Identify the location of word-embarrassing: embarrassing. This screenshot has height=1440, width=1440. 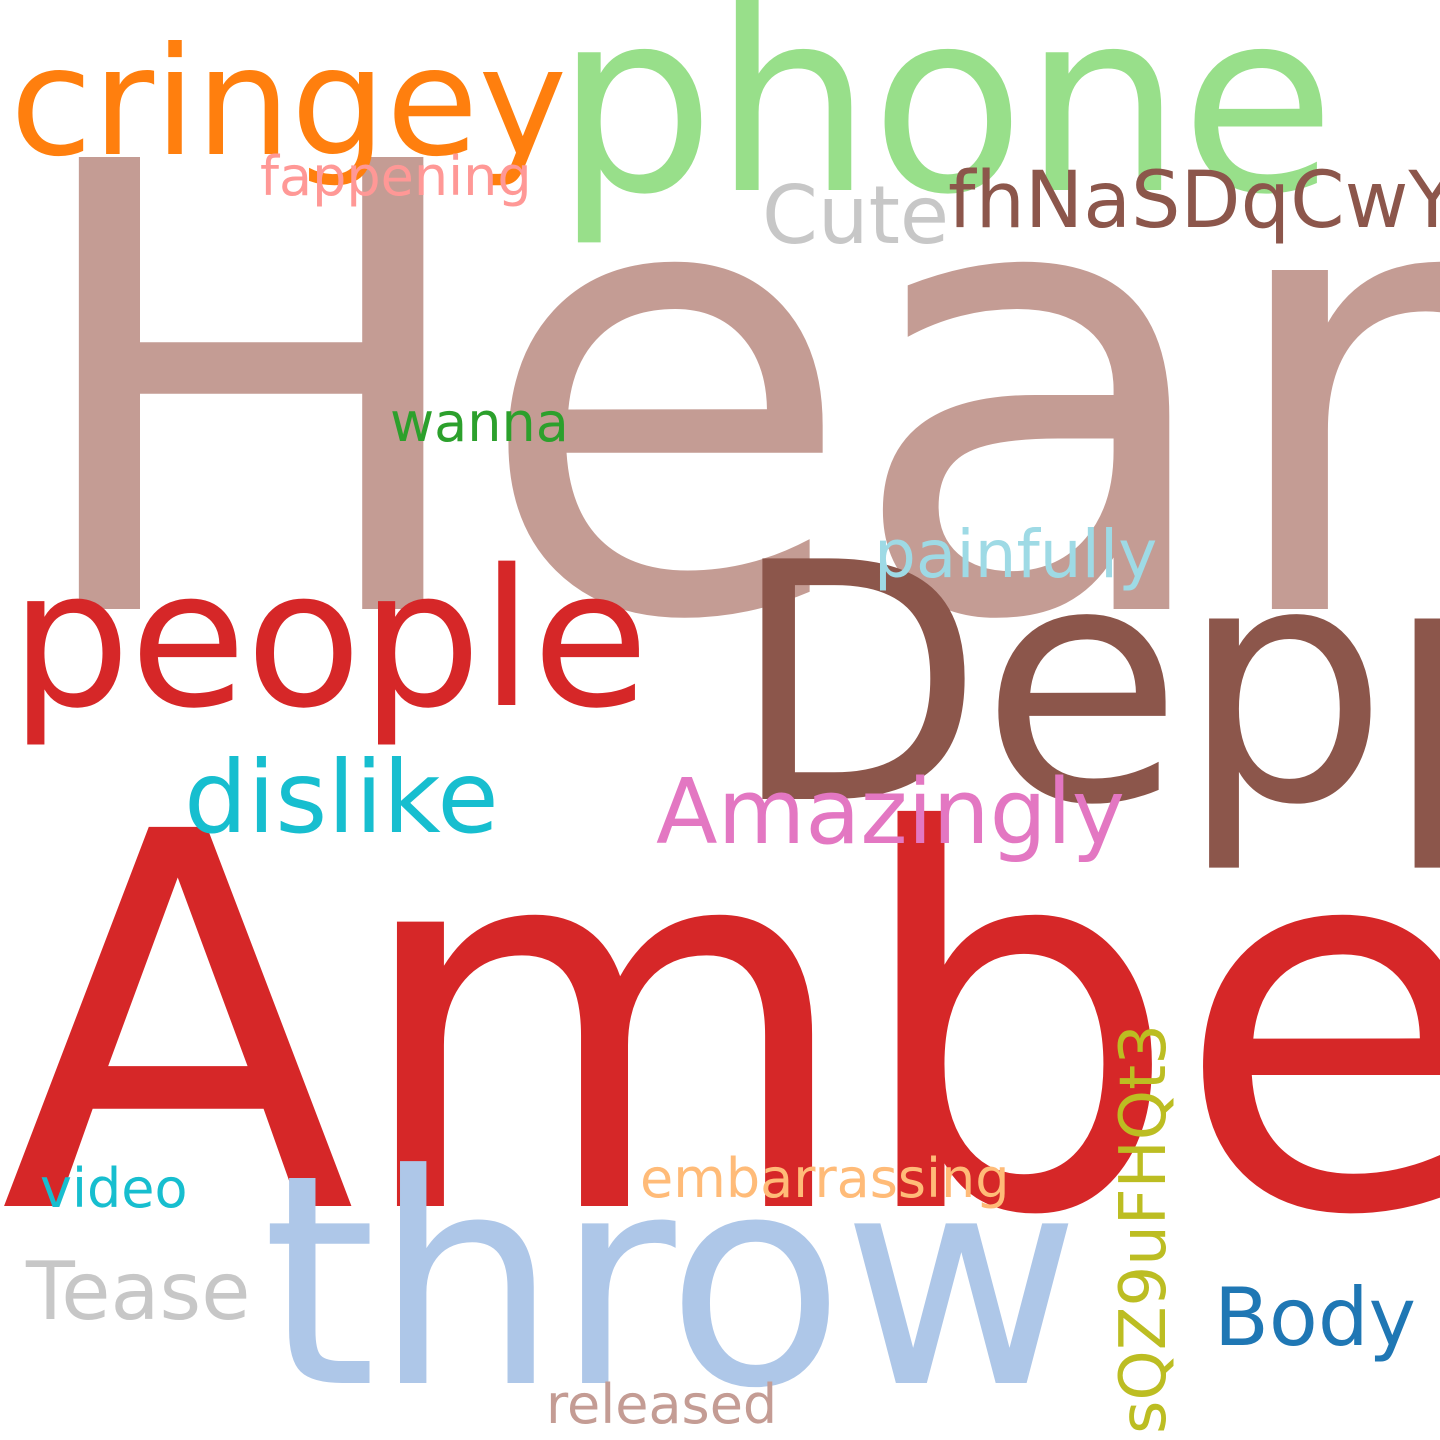
(825, 1178).